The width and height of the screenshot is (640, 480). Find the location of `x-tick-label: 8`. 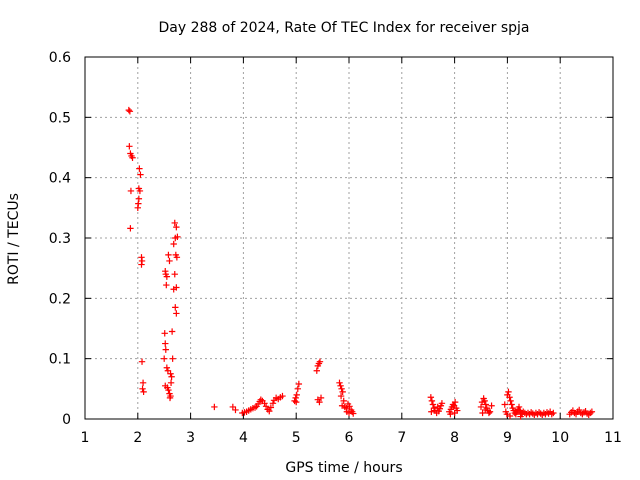

x-tick-label: 8 is located at coordinates (454, 438).